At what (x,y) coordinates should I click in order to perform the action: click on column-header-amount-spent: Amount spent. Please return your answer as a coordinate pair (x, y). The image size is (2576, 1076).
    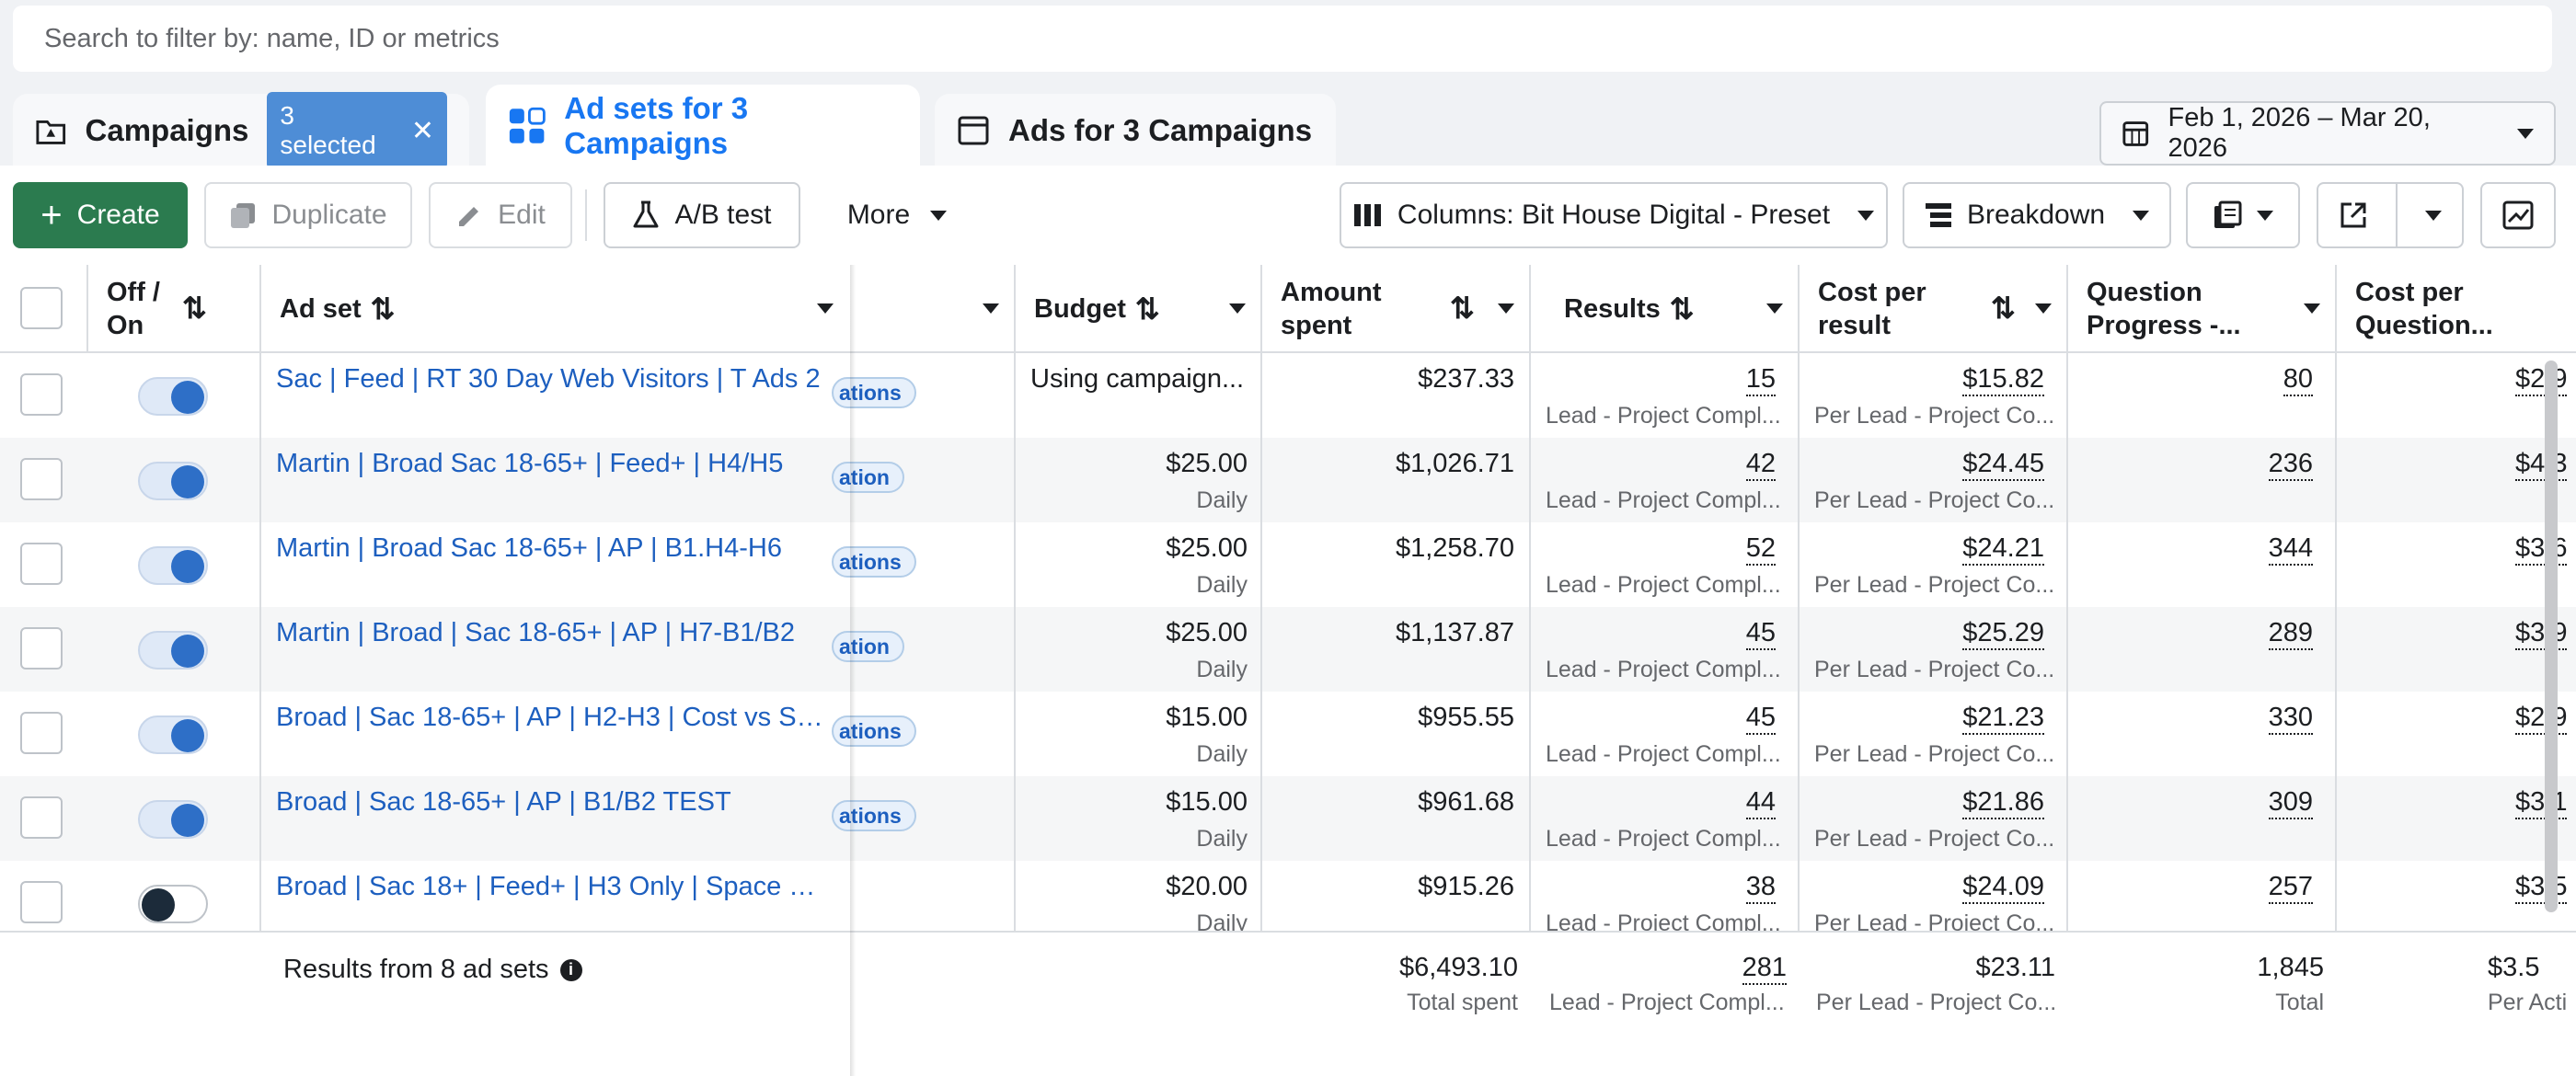
    Looking at the image, I should click on (1340, 309).